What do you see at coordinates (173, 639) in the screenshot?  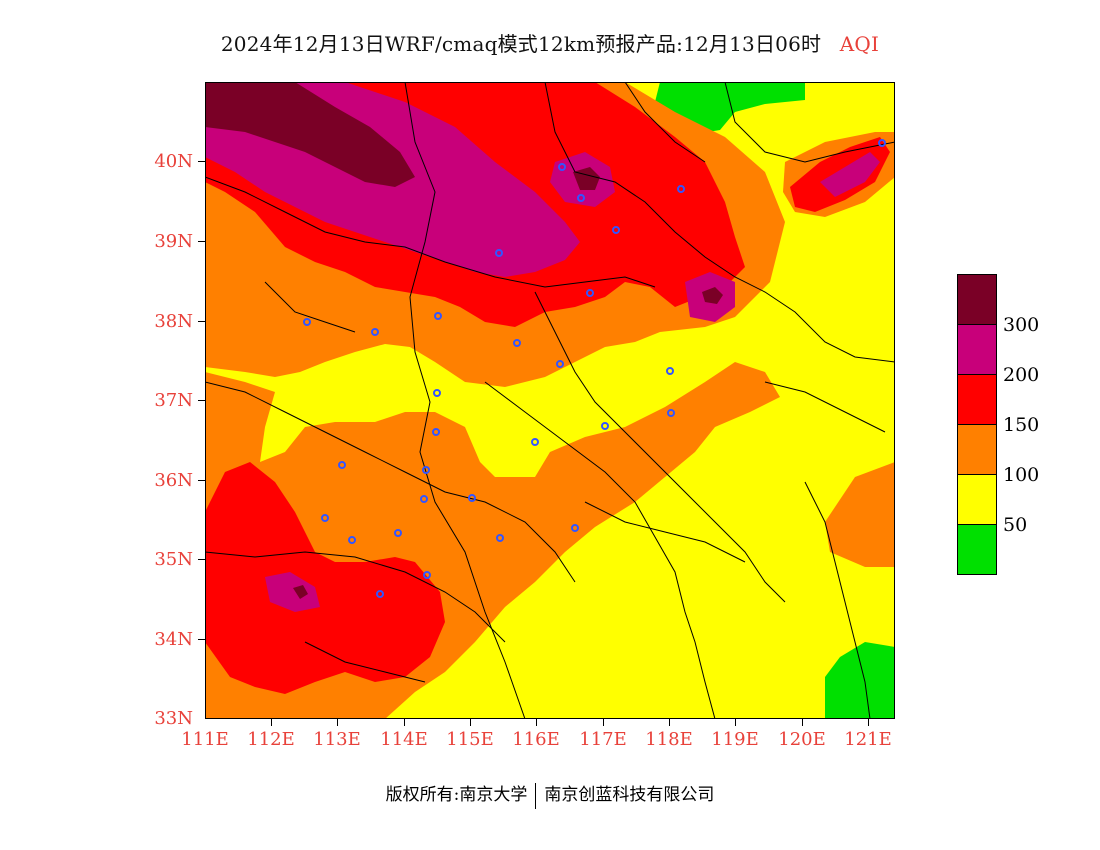 I see `y-tick-label: 34N` at bounding box center [173, 639].